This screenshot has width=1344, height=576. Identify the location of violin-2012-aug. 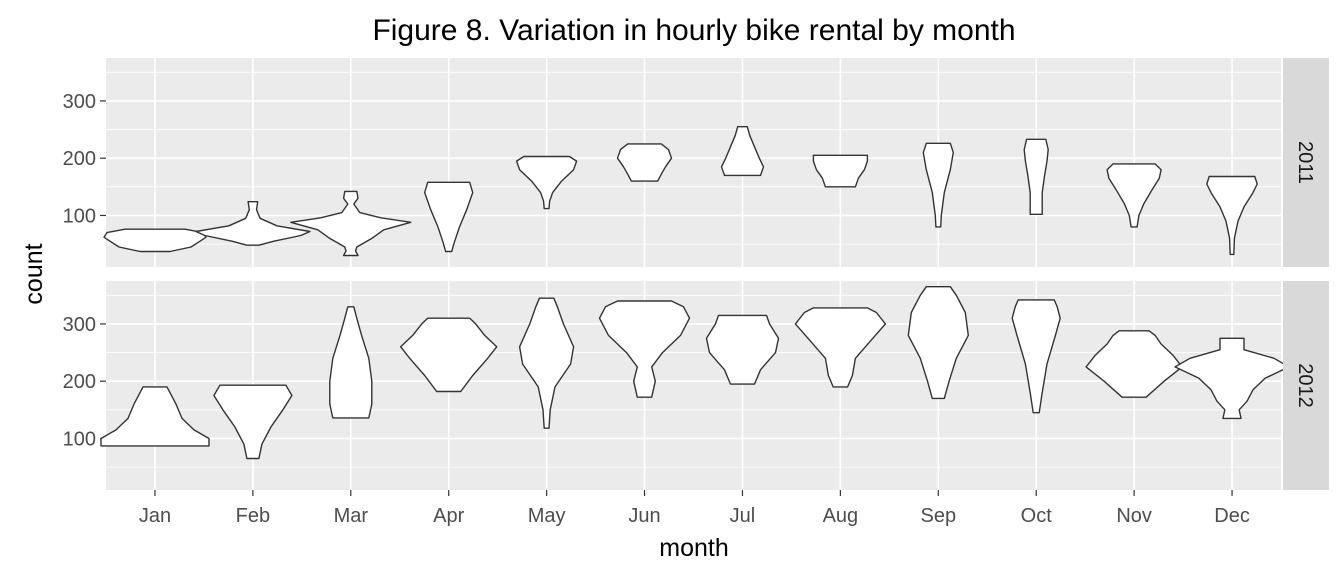
(840, 347).